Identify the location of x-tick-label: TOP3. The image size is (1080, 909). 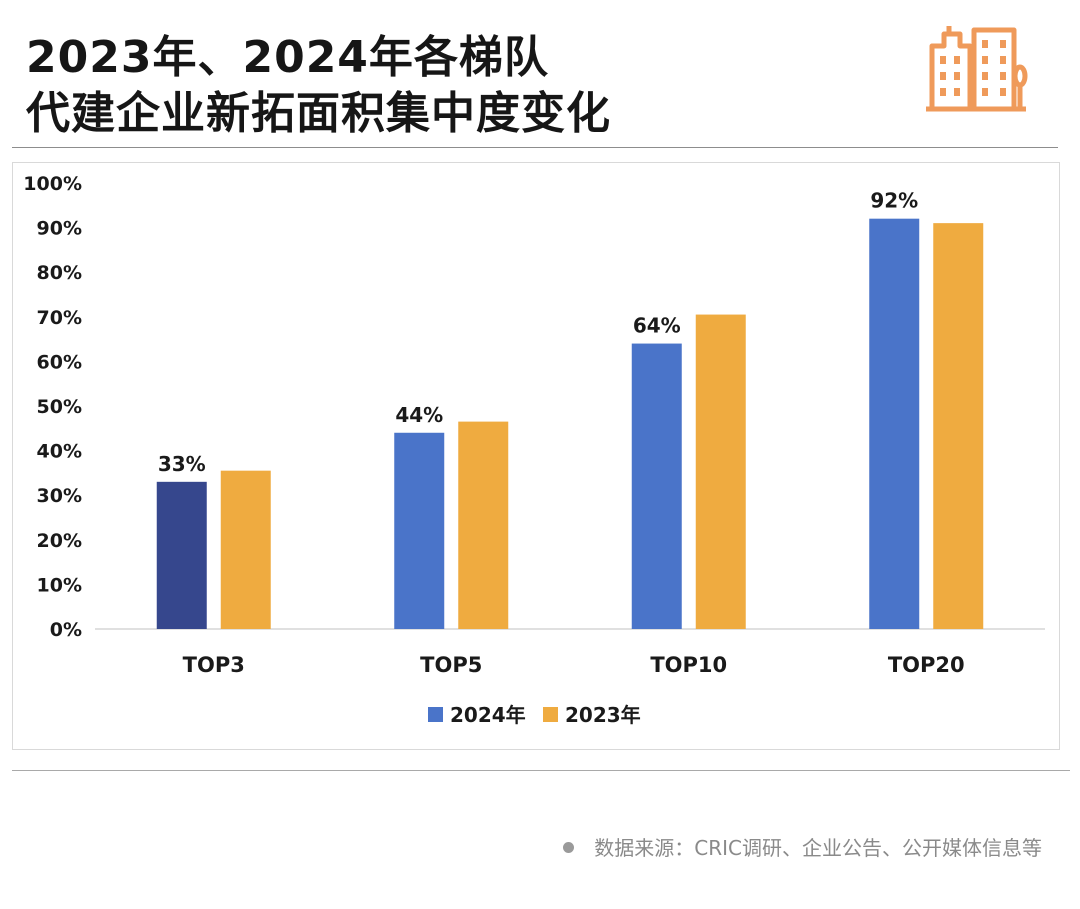
(214, 665).